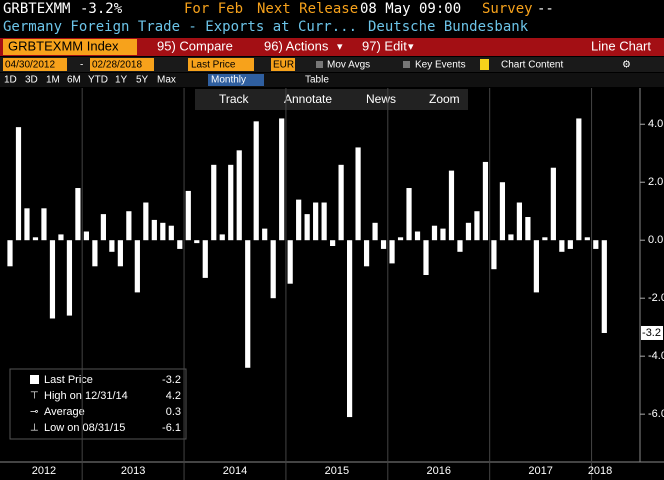  What do you see at coordinates (381, 99) in the screenshot?
I see `news-tool: News` at bounding box center [381, 99].